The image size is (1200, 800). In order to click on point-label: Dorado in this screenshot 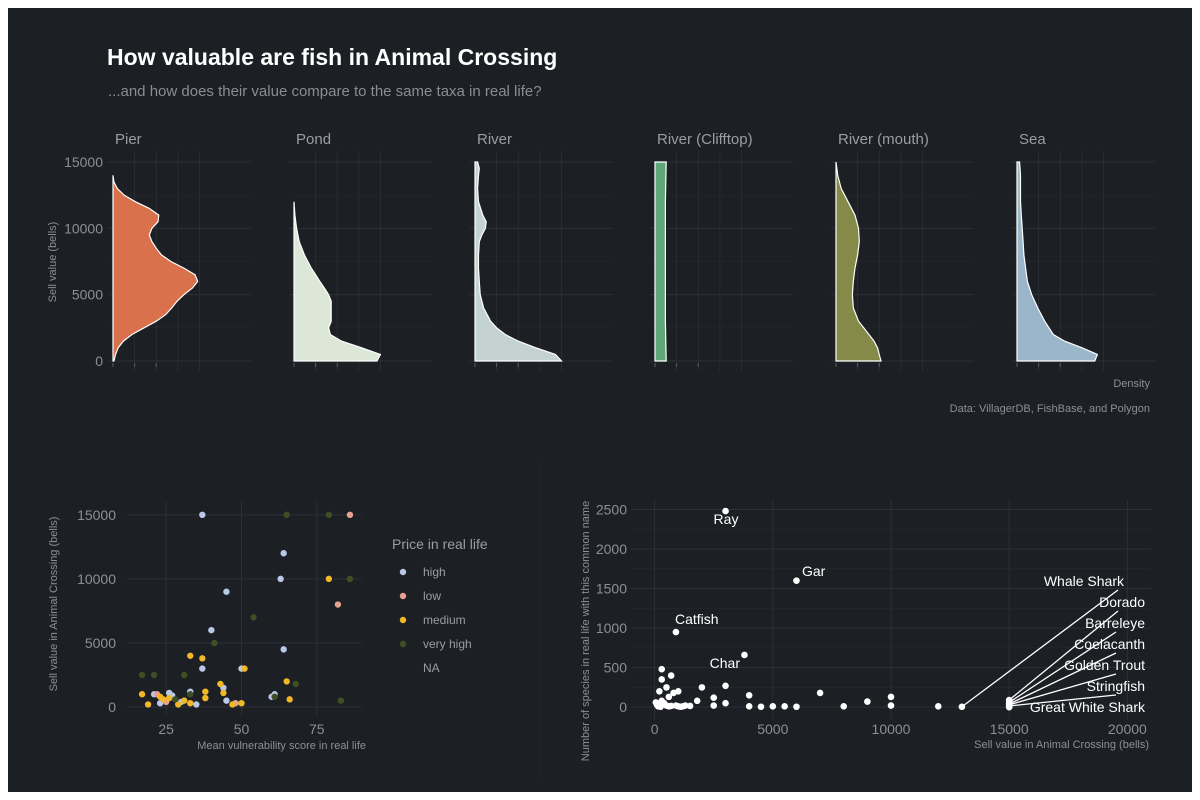, I will do `click(1122, 602)`.